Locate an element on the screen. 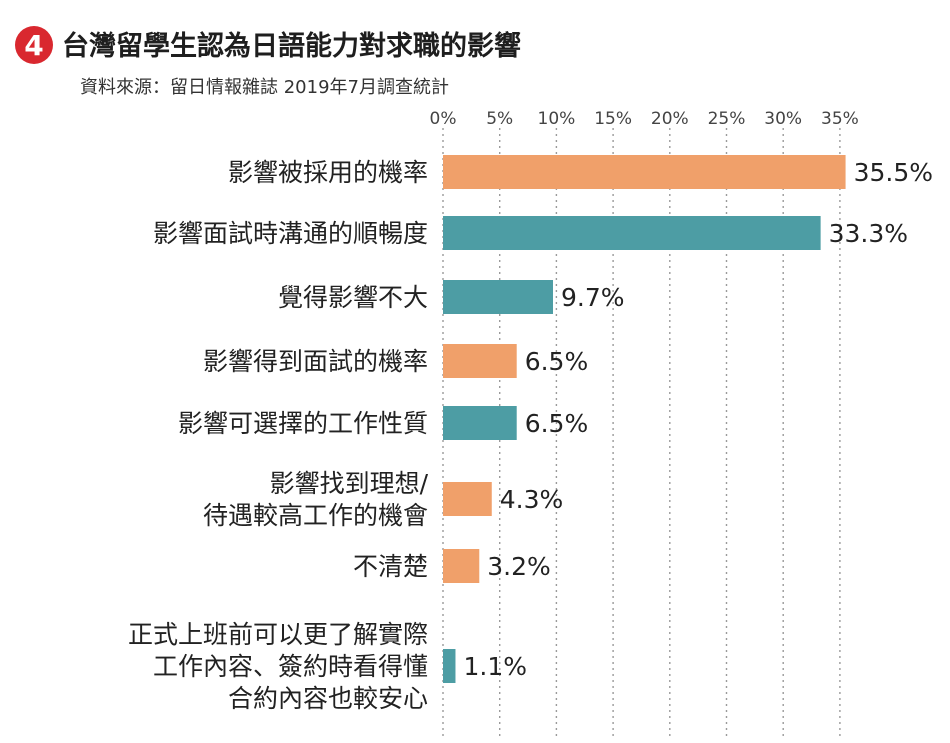 This screenshot has height=743, width=950. bar-value-label: 4.3% is located at coordinates (532, 499).